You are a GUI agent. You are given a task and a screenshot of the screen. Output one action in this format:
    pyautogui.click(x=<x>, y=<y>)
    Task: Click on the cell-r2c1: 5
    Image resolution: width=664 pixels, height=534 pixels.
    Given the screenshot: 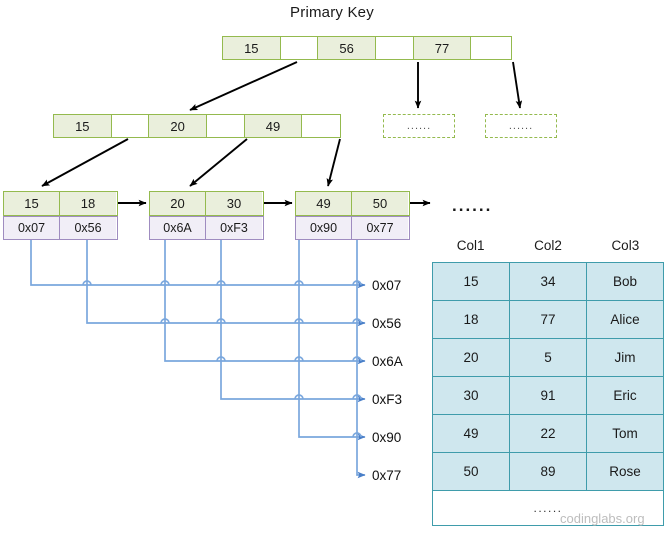 What is the action you would take?
    pyautogui.click(x=548, y=357)
    